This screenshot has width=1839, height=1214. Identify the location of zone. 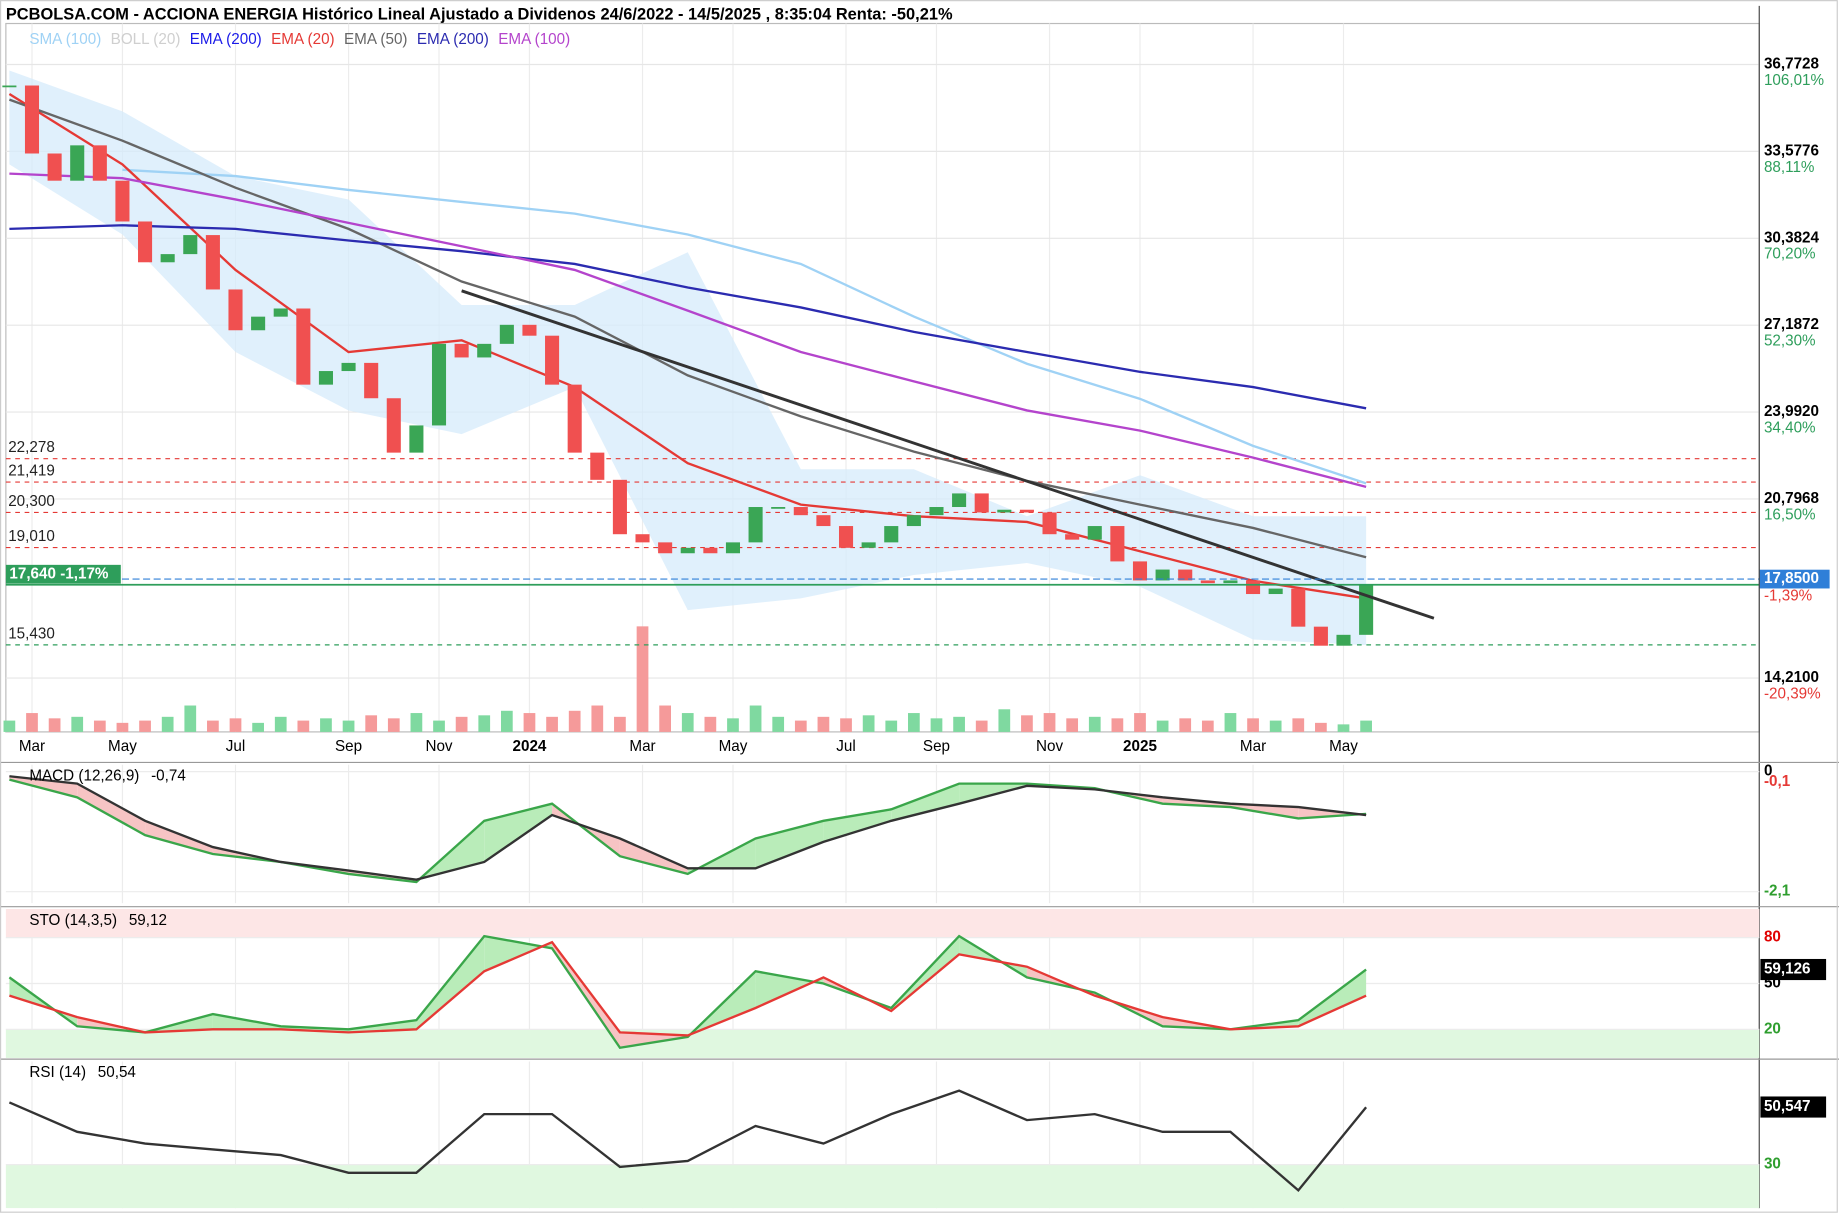
(882, 923).